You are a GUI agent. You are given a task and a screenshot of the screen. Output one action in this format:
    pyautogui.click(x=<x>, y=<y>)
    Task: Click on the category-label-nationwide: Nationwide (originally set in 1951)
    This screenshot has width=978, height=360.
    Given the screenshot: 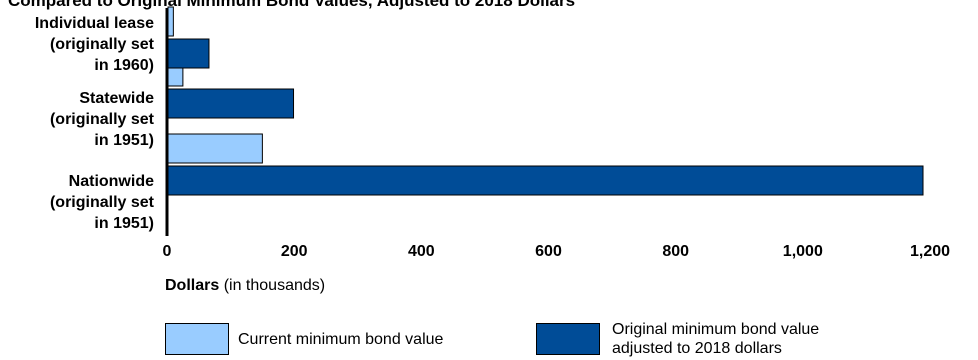 What is the action you would take?
    pyautogui.click(x=77, y=202)
    